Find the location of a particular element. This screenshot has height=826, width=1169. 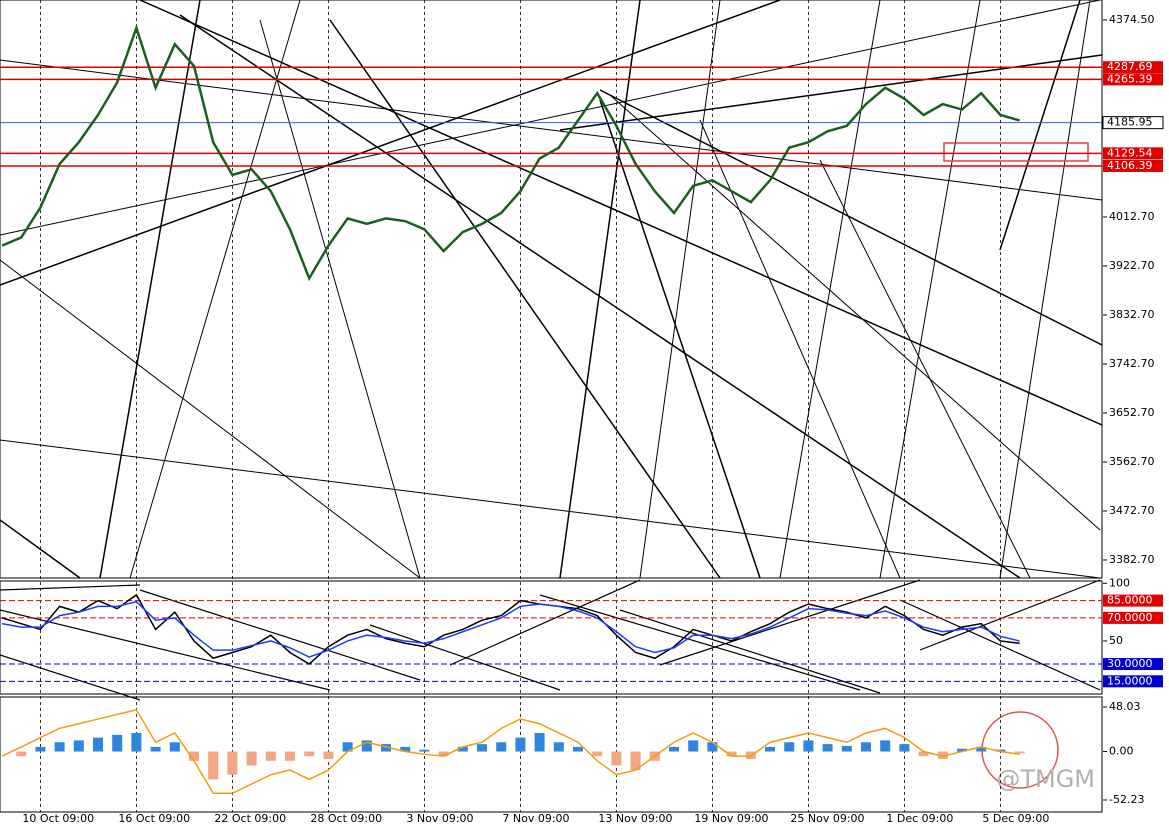

y-tick-label: 3562.70 is located at coordinates (1132, 461).